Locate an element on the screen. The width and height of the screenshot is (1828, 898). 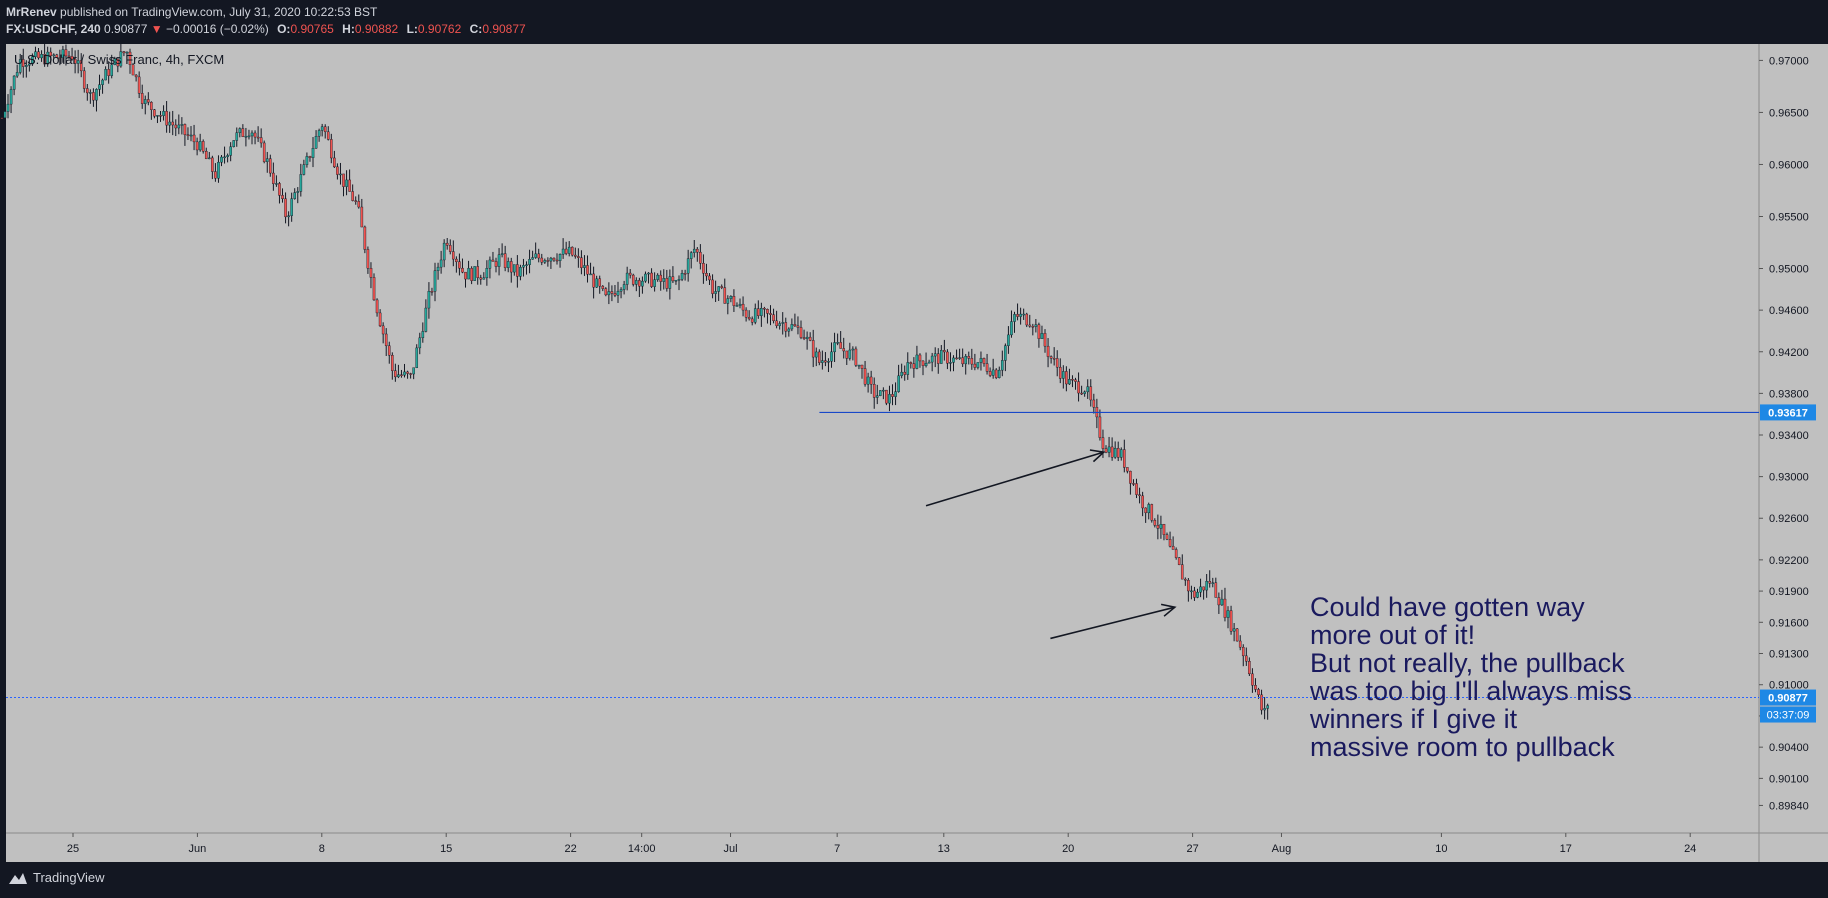
symbol-label: FX:USDCHF, 240 is located at coordinates (53, 29).